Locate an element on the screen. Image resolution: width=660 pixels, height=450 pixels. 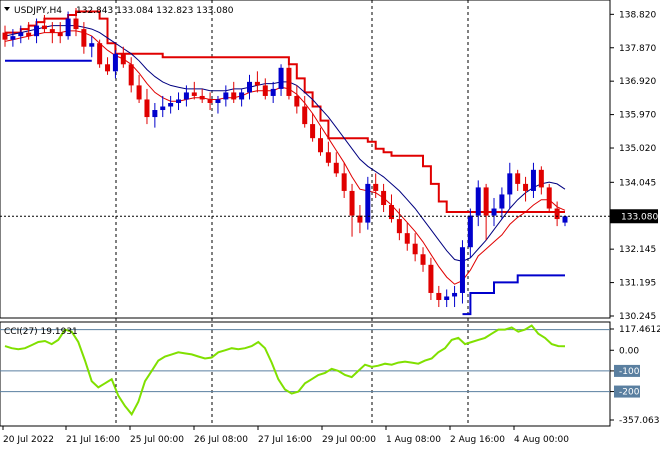
price-tick-label: 131.195 is located at coordinates (637, 284).